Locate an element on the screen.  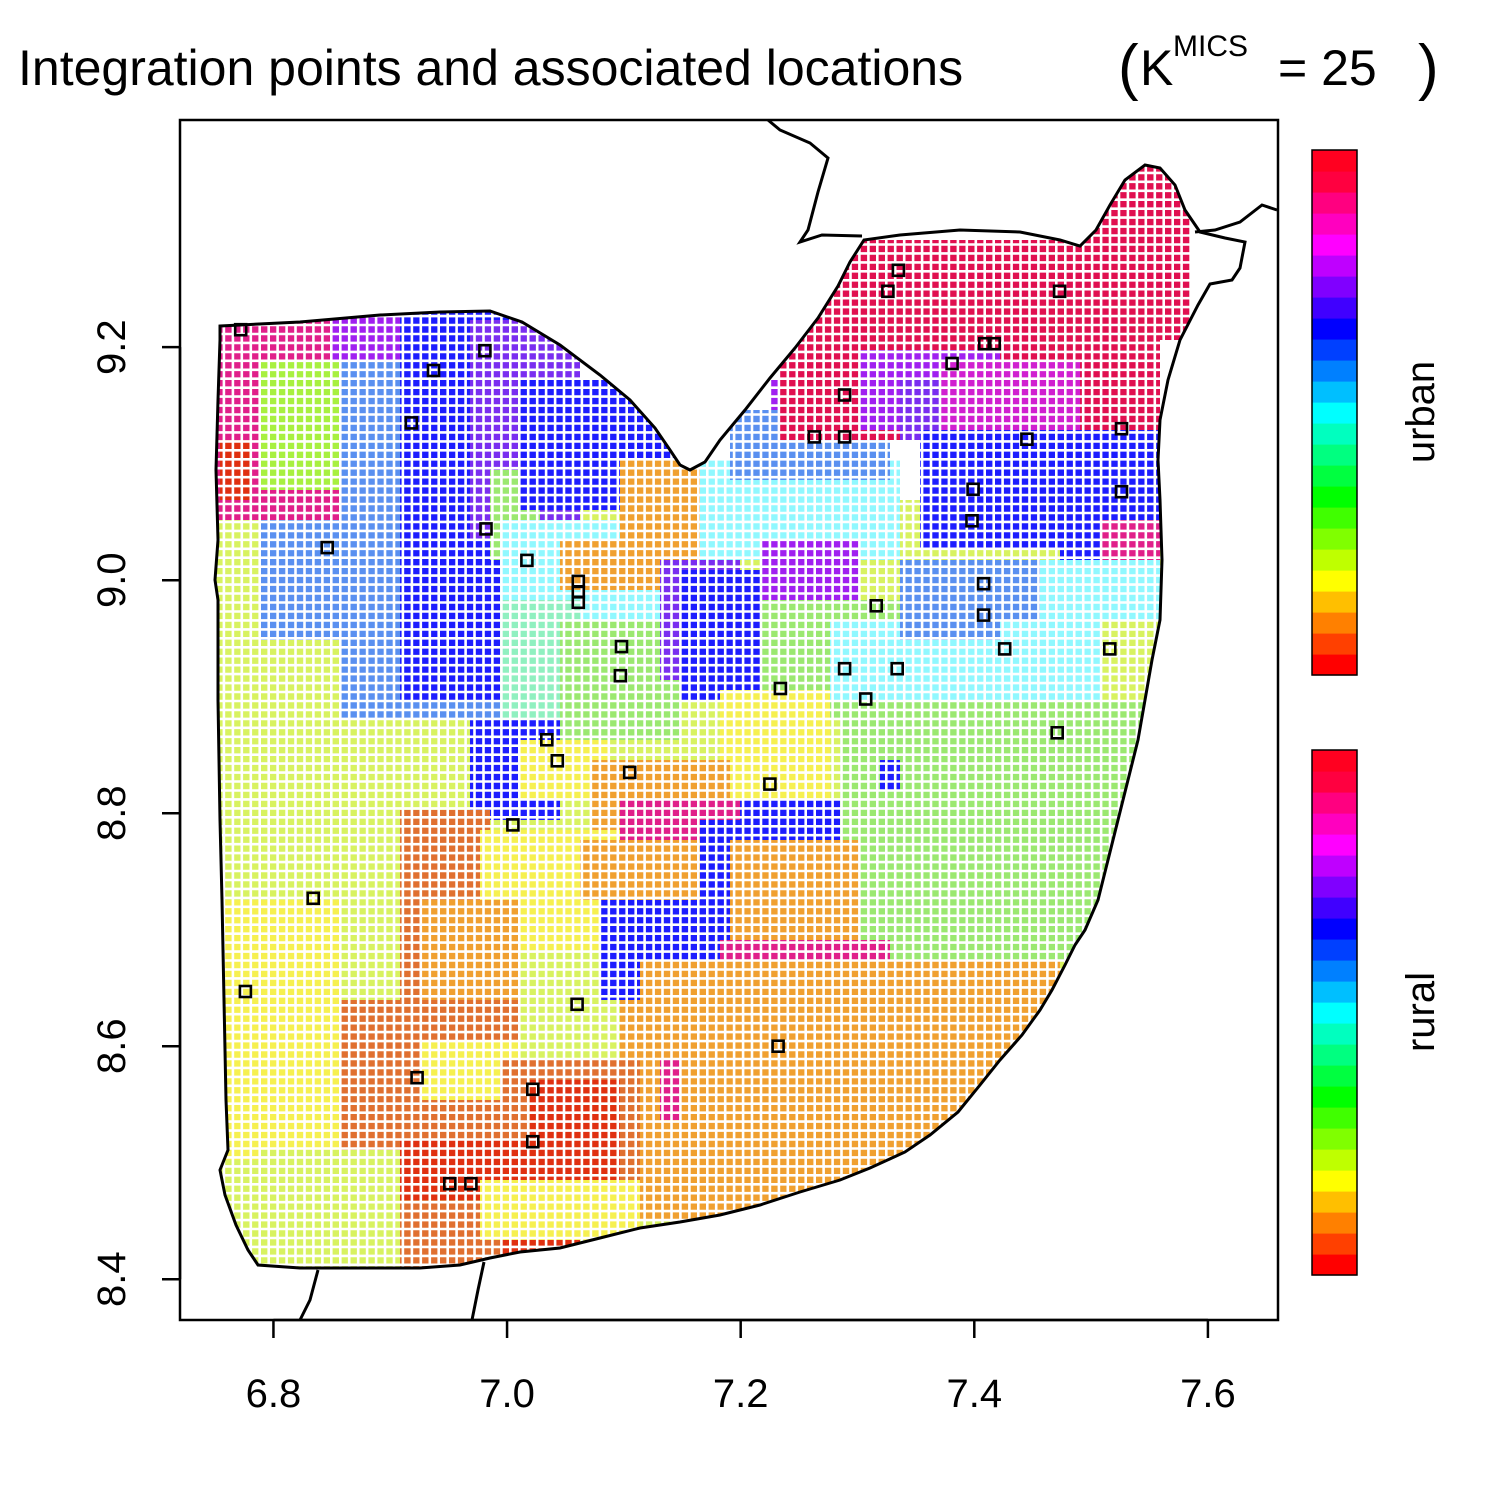
title-superscript: MICS is located at coordinates (1210, 46).